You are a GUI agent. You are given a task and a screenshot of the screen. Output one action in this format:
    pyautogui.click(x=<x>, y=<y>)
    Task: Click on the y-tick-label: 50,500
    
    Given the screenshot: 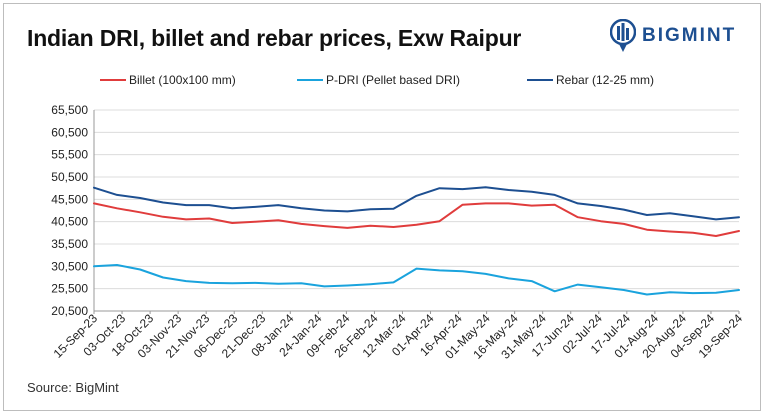 What is the action you would take?
    pyautogui.click(x=69, y=177)
    